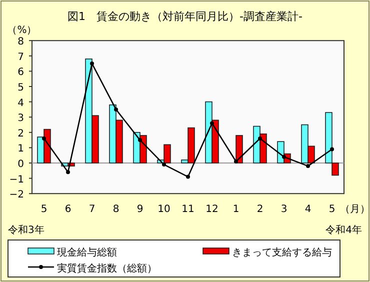 This screenshot has width=370, height=282. What do you see at coordinates (116, 209) in the screenshot?
I see `x-tick-label: 8` at bounding box center [116, 209].